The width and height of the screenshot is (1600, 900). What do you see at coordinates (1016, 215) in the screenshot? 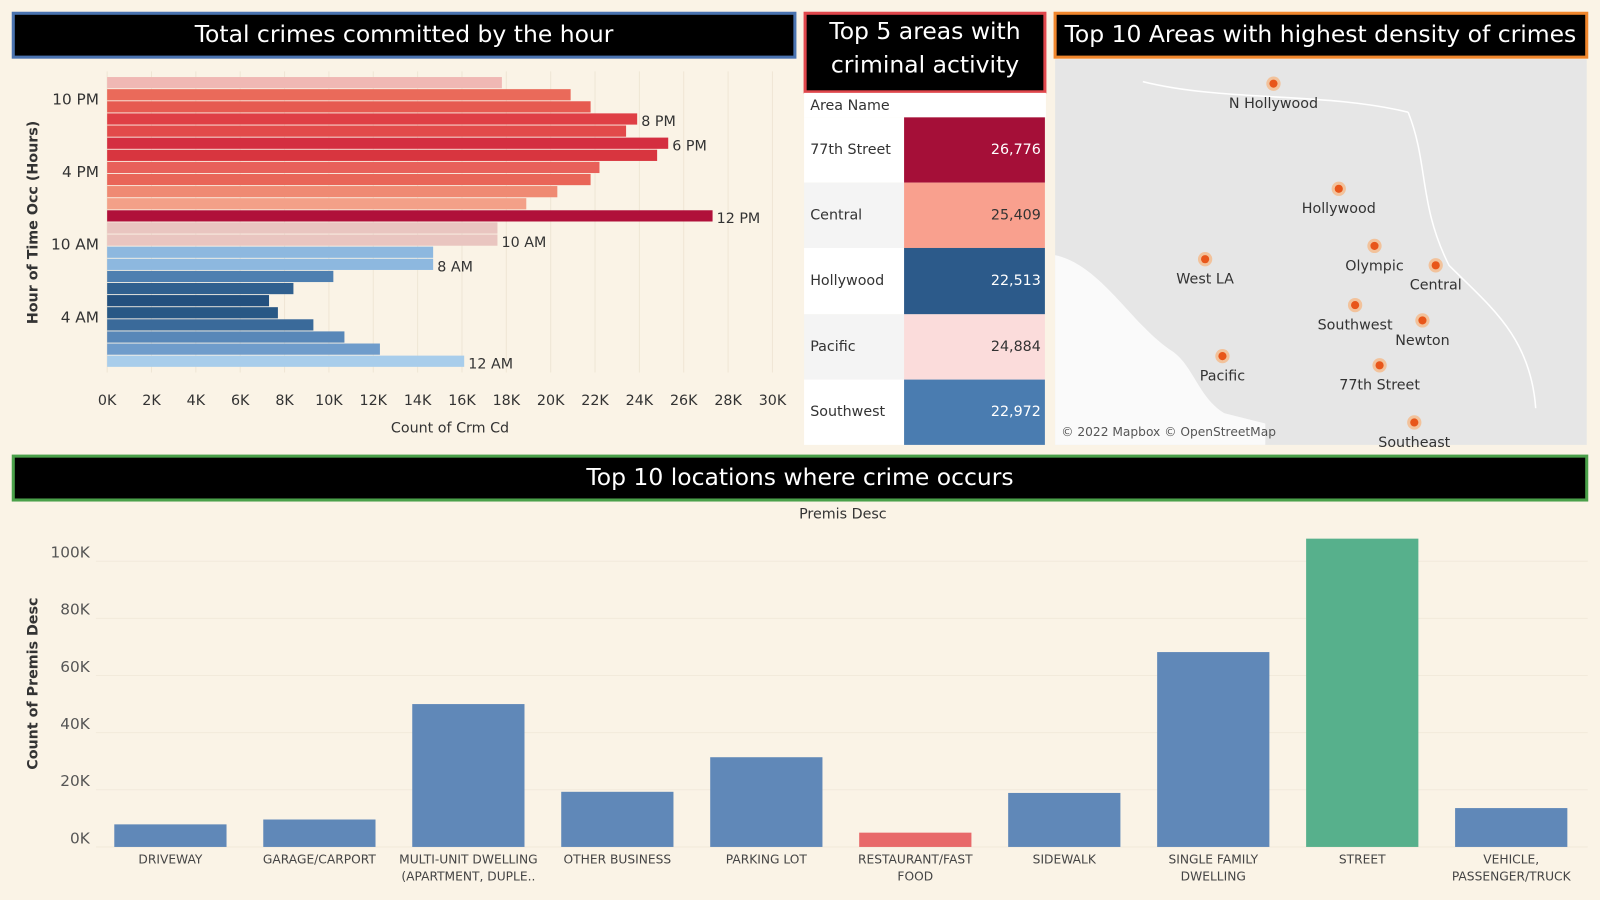
I see `table-value: 25,409` at bounding box center [1016, 215].